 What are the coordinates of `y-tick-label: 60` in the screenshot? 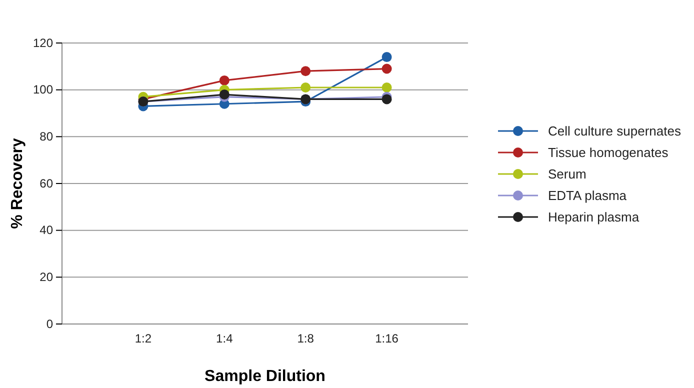 It's located at (47, 183).